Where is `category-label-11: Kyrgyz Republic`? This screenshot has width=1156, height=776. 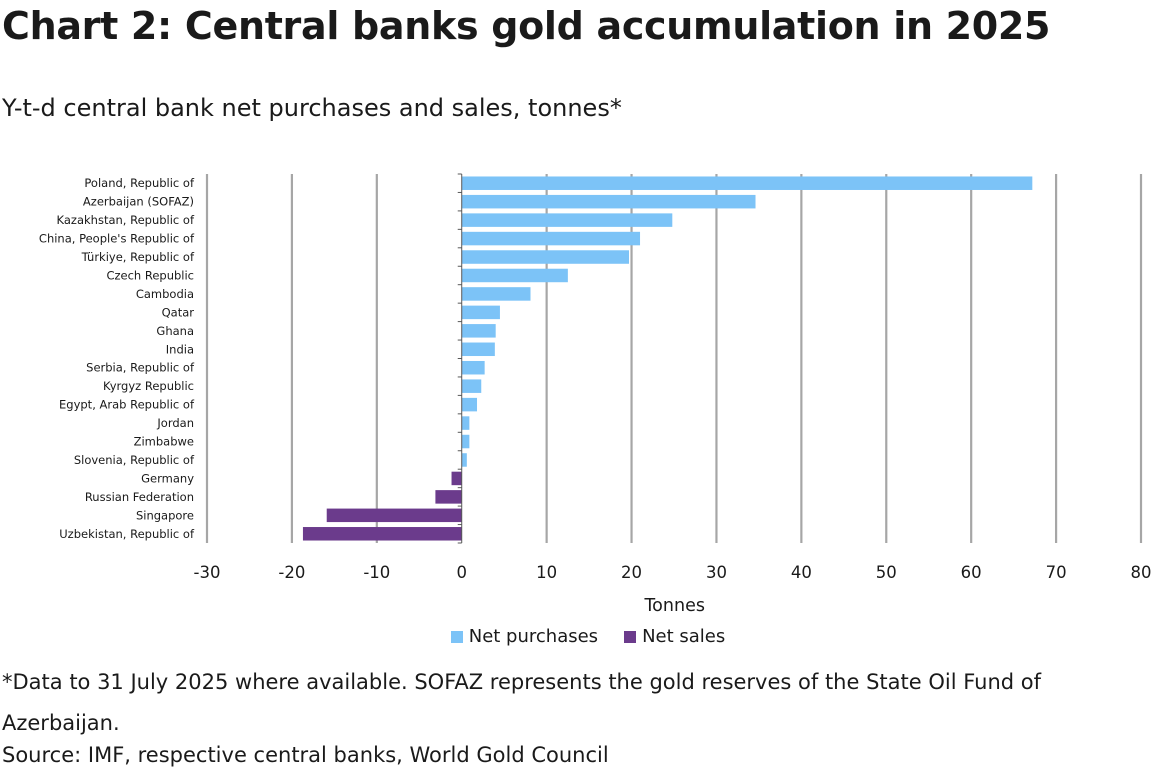 category-label-11: Kyrgyz Republic is located at coordinates (148, 386).